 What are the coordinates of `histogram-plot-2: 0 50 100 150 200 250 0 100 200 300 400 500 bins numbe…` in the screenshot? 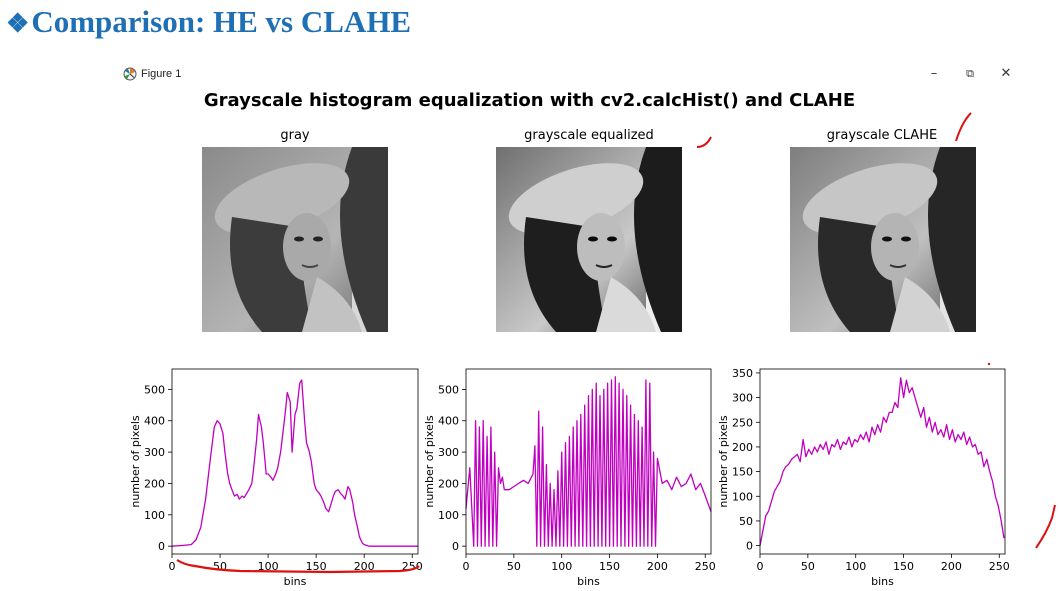 It's located at (569, 478).